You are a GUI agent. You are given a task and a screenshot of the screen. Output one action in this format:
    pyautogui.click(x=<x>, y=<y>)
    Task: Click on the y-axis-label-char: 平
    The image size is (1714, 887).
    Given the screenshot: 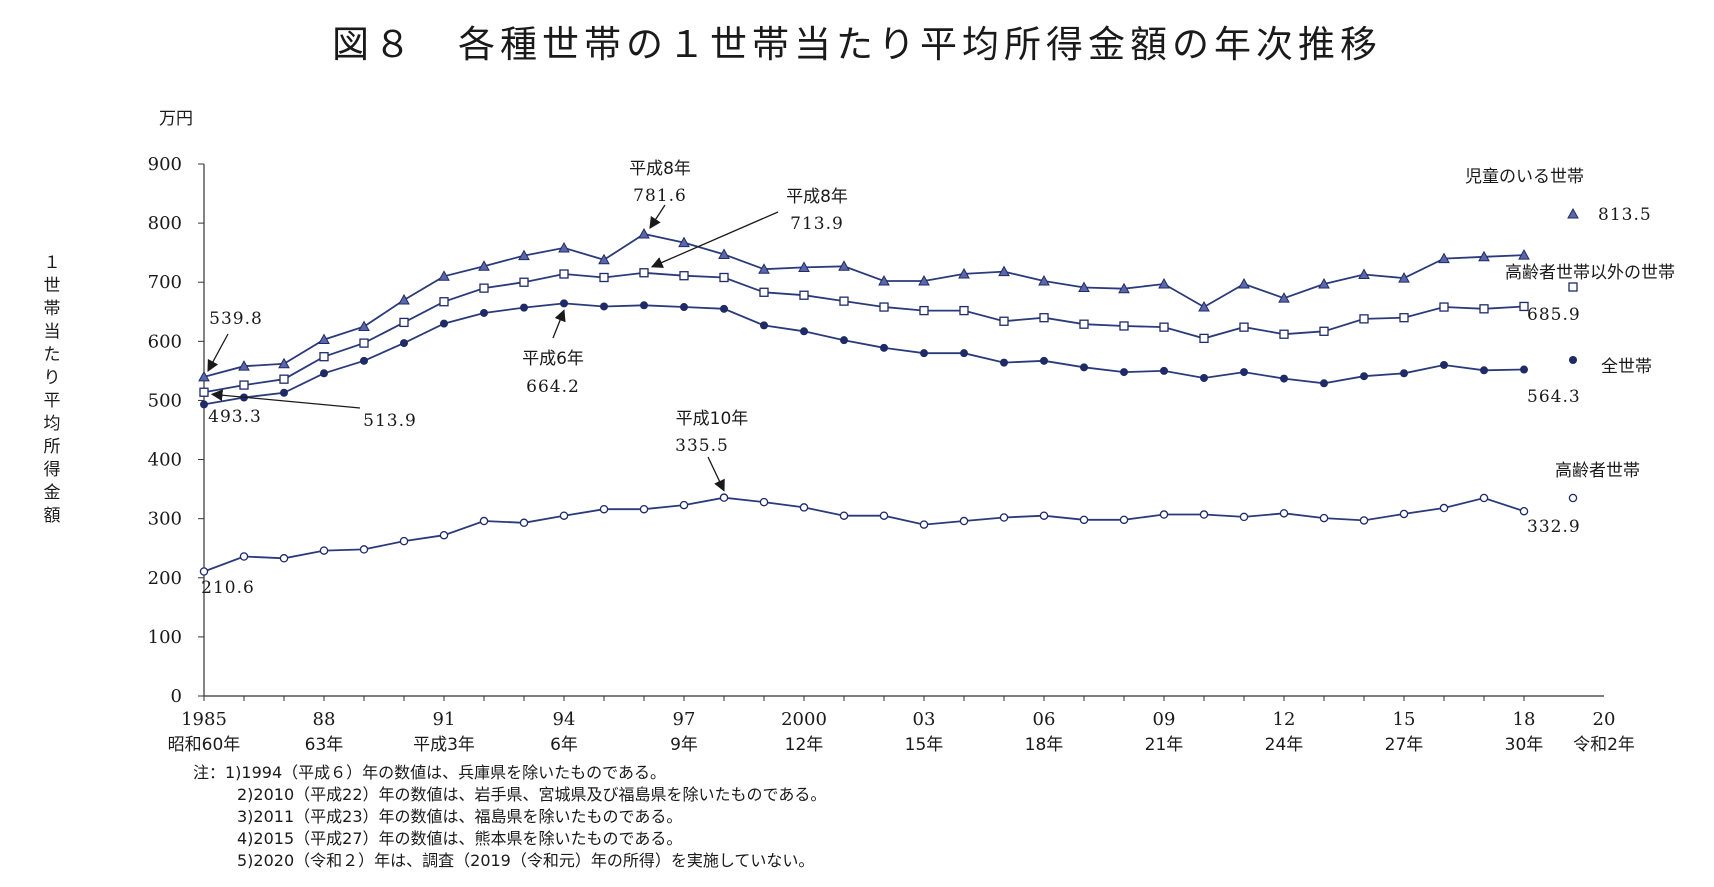 What is the action you would take?
    pyautogui.click(x=52, y=401)
    